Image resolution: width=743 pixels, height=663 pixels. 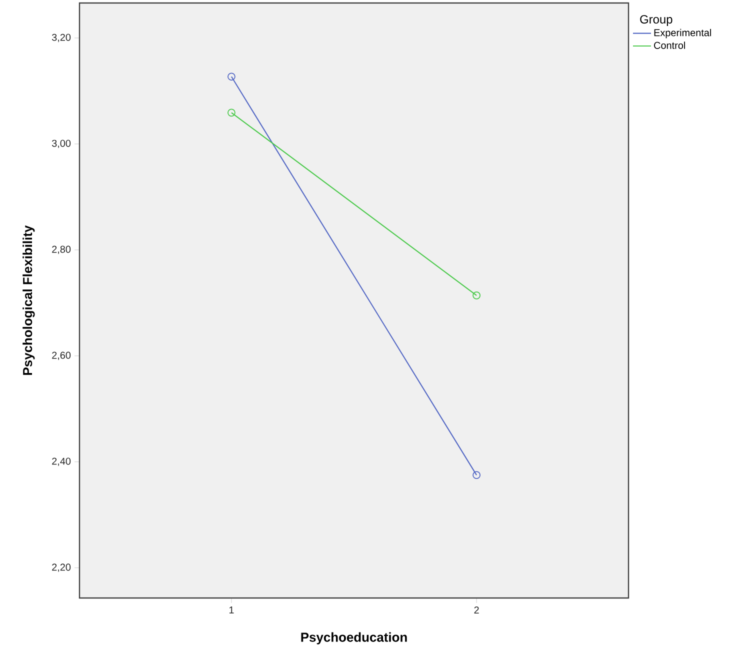 What do you see at coordinates (231, 610) in the screenshot?
I see `x-tick-label: 1` at bounding box center [231, 610].